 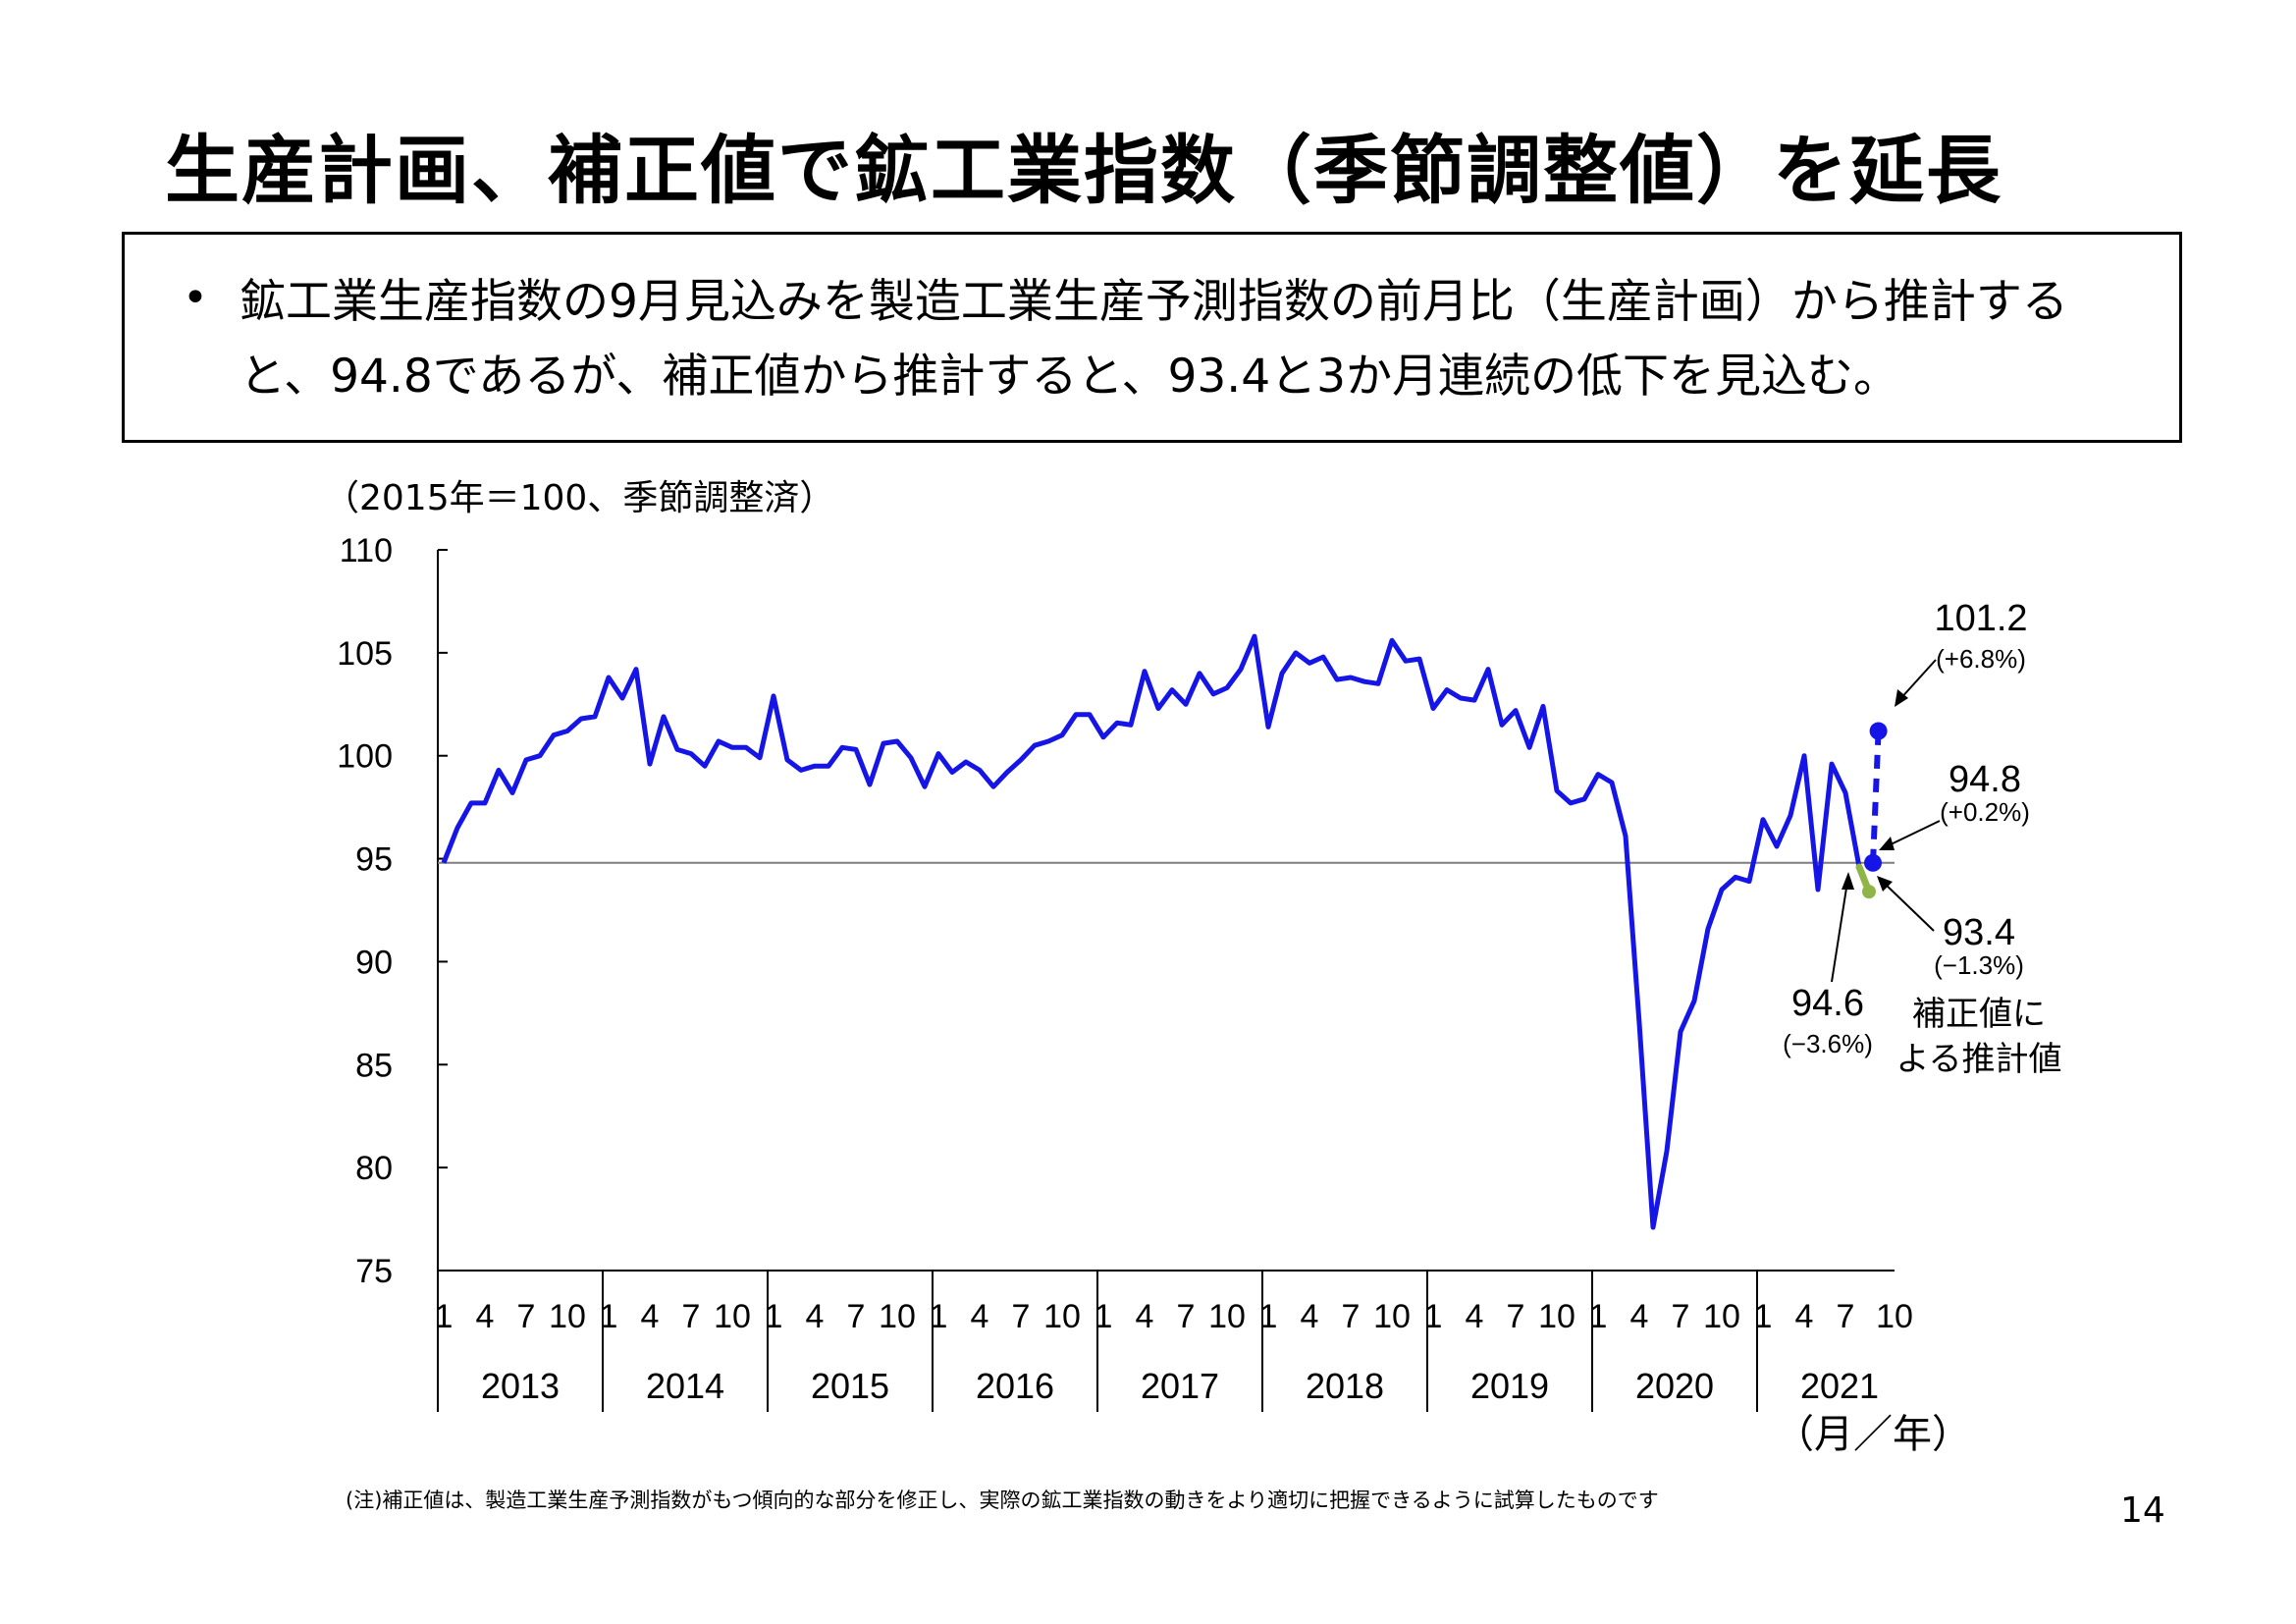 I want to click on x-axis-unit-label: （月／年）, so click(x=1873, y=1434).